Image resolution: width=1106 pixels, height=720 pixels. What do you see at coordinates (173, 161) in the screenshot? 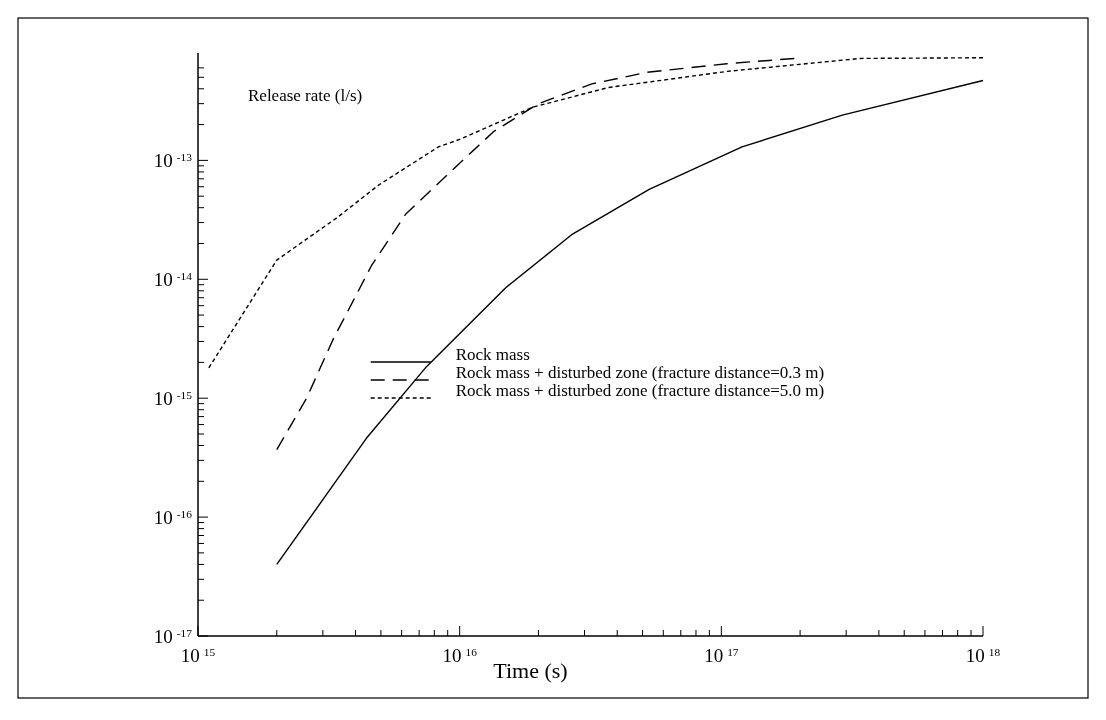
I see `y-tick-label: 10$^{-13}$` at bounding box center [173, 161].